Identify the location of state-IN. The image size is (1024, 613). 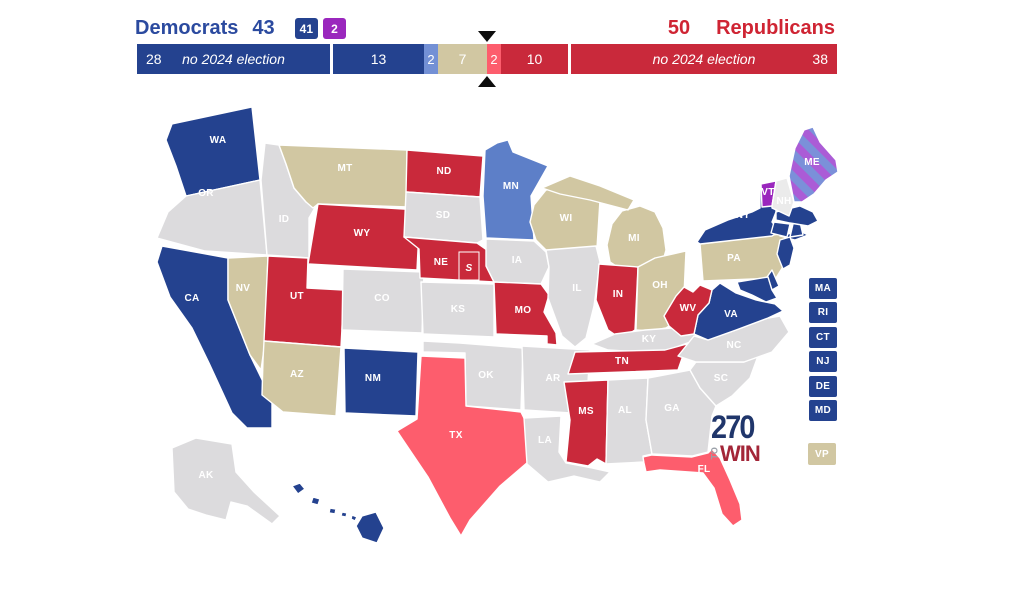
(617, 301).